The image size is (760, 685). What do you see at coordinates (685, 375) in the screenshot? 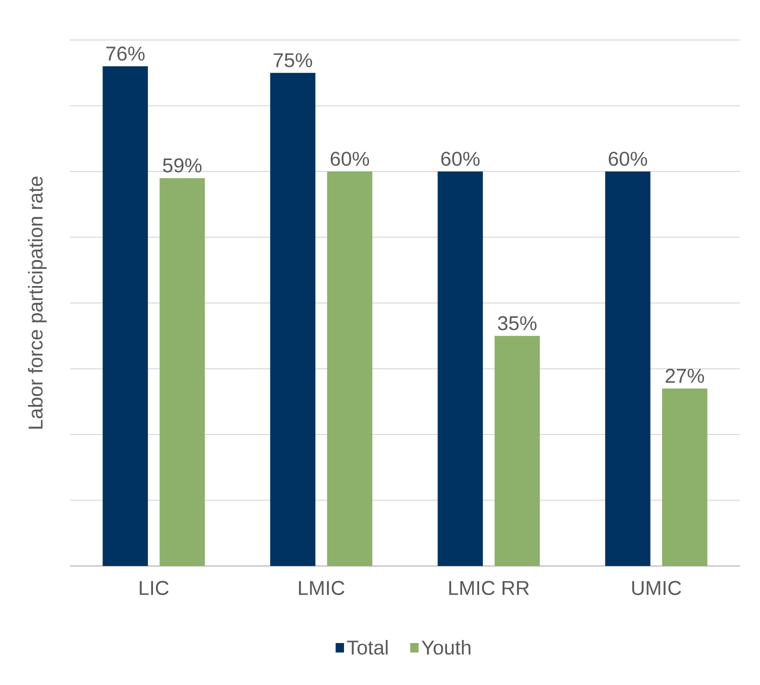
I see `data-label: 27%` at bounding box center [685, 375].